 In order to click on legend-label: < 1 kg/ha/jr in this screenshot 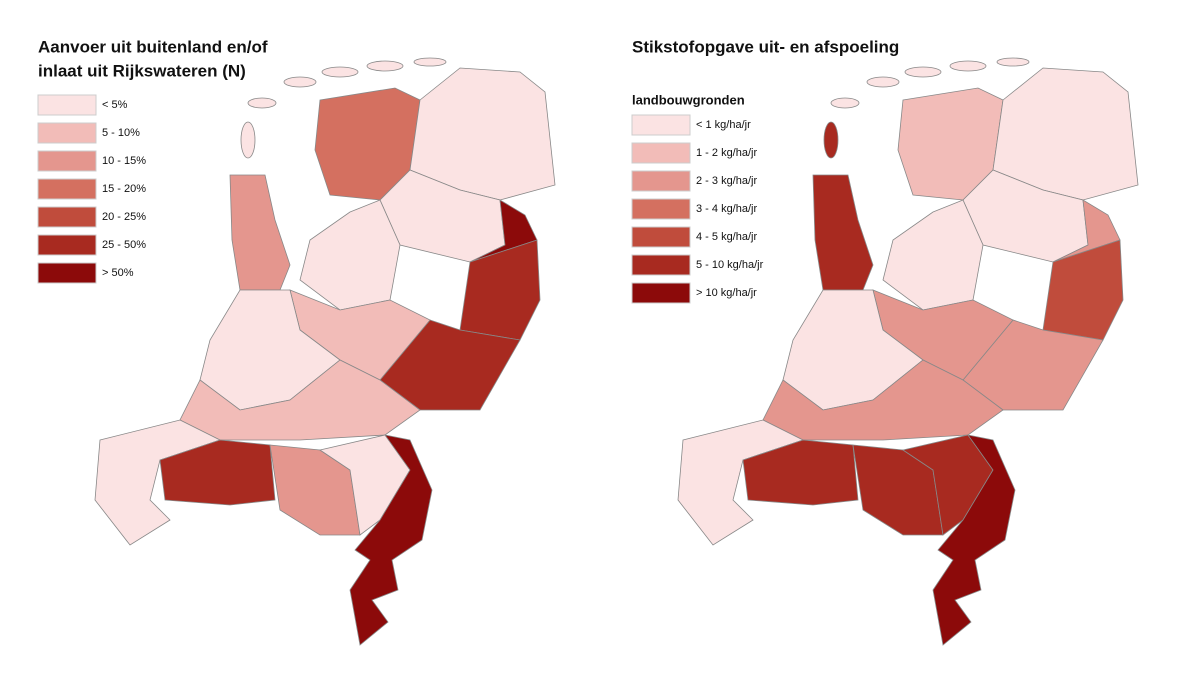, I will do `click(723, 125)`.